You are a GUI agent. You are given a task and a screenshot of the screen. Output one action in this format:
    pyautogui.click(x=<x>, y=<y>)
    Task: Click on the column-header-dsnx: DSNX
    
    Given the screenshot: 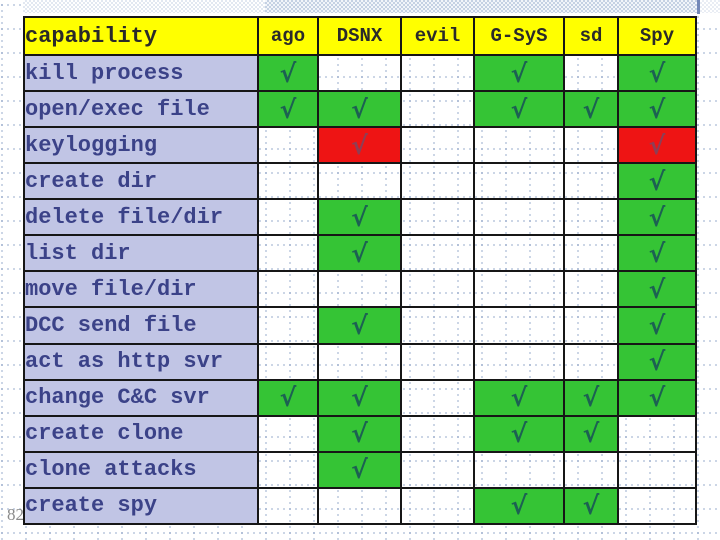 What is the action you would take?
    pyautogui.click(x=359, y=36)
    